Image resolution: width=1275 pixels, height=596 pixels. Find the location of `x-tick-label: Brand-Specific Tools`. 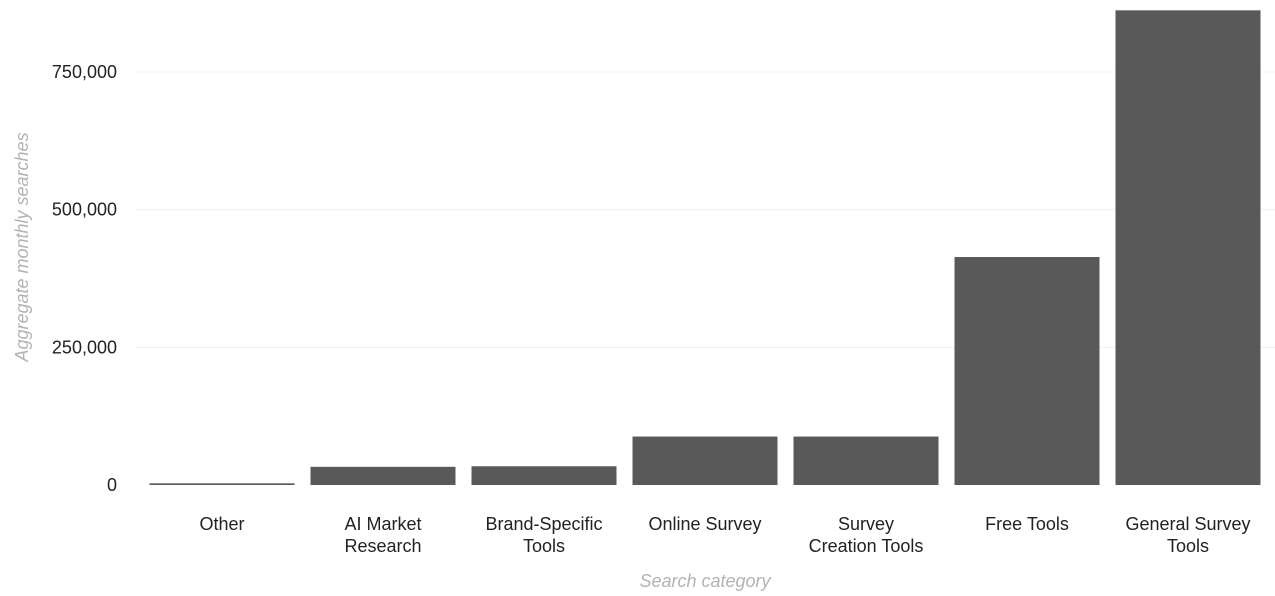

x-tick-label: Brand-Specific Tools is located at coordinates (543, 535).